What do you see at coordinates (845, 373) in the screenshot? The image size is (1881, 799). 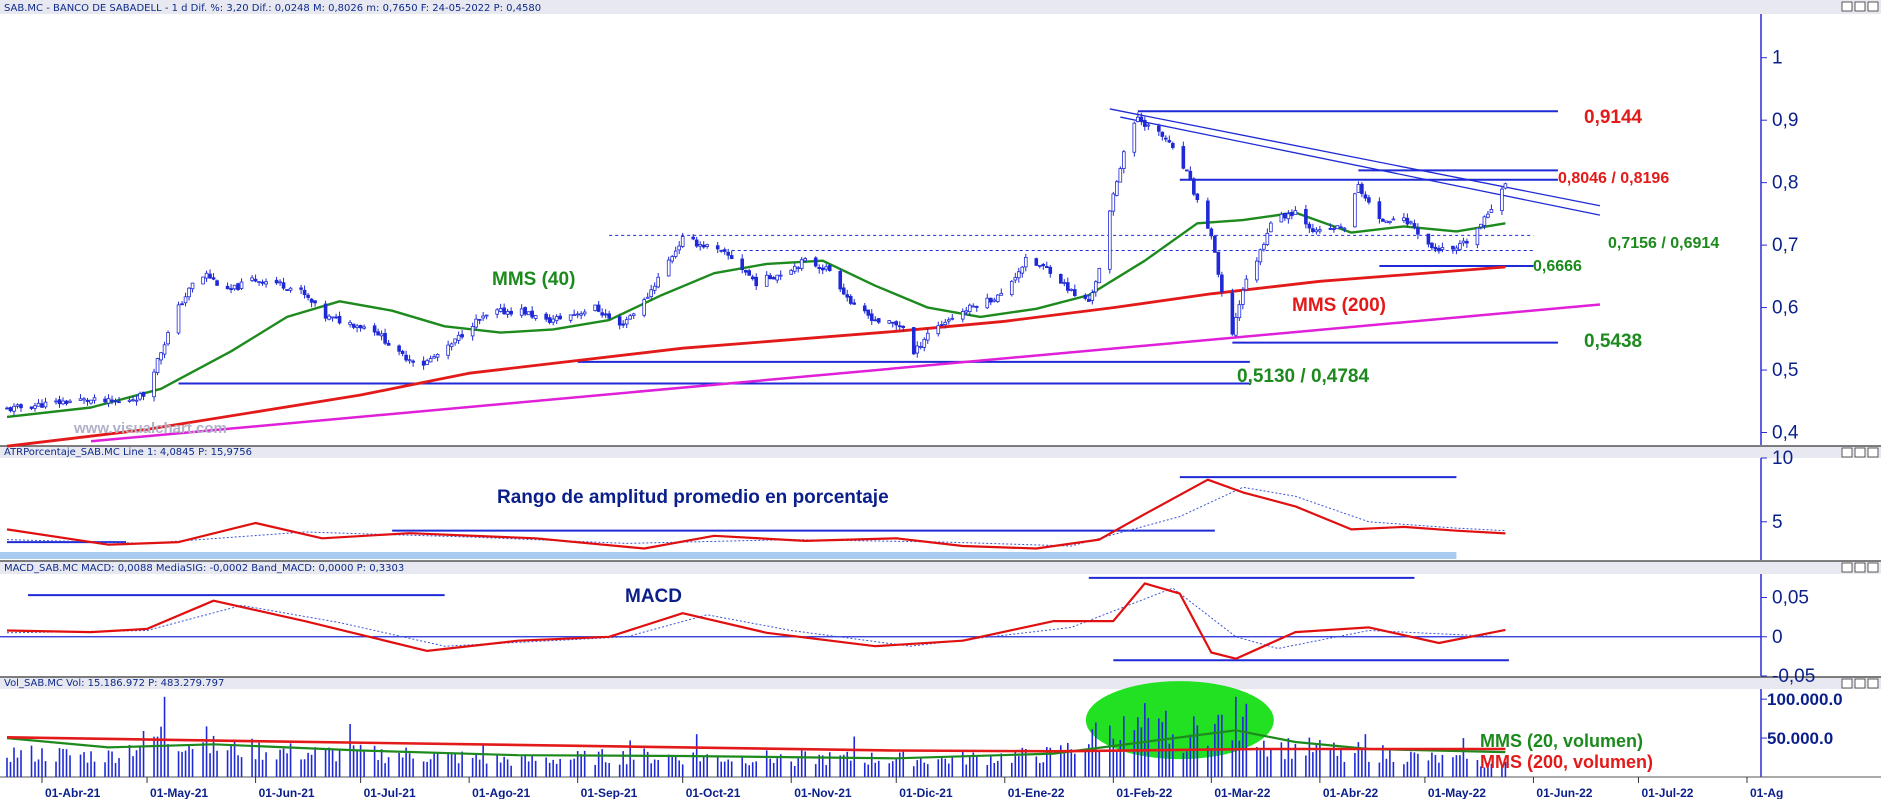 I see `price-trendline` at bounding box center [845, 373].